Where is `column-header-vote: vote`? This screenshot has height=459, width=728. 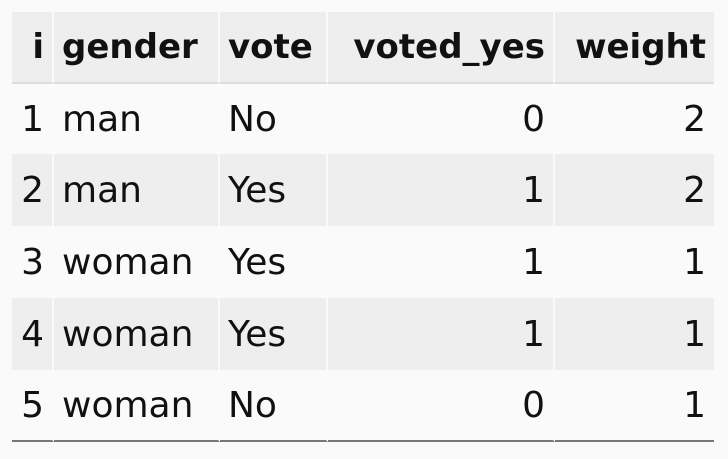
column-header-vote: vote is located at coordinates (274, 47).